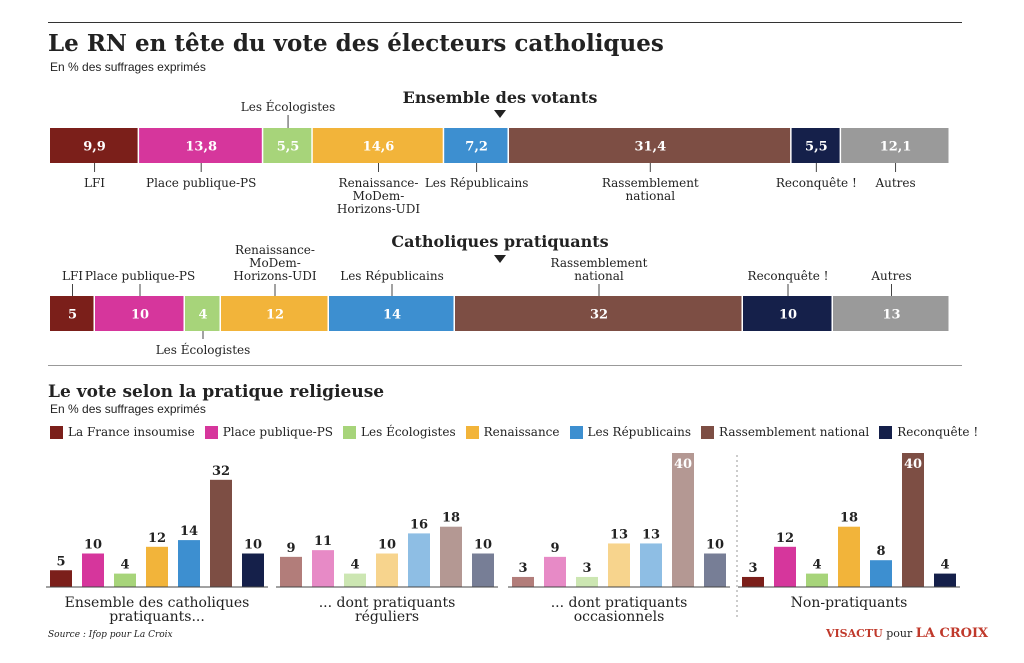 Image resolution: width=1024 pixels, height=663 pixels. I want to click on segment-category-label: Autres, so click(894, 183).